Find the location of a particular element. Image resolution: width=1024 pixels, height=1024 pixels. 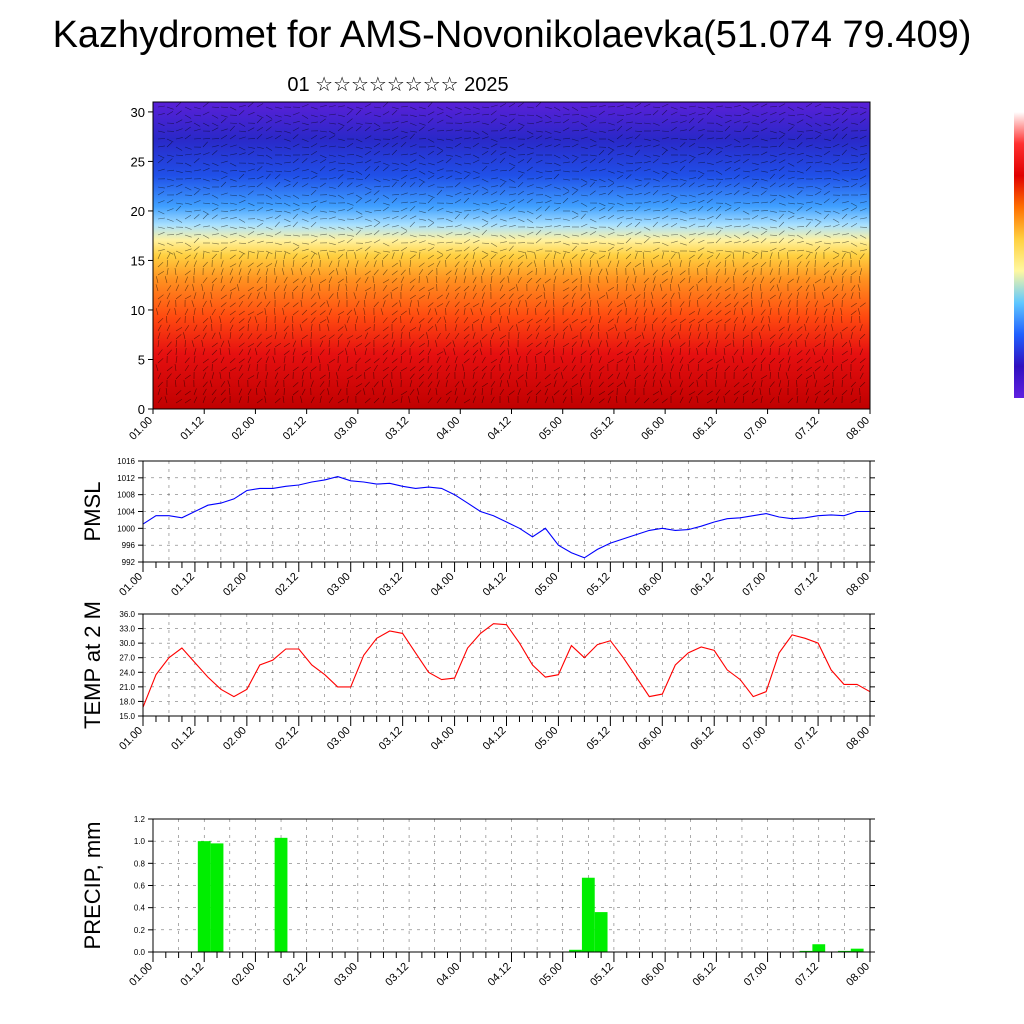

y-tick-label: 996 is located at coordinates (129, 545).